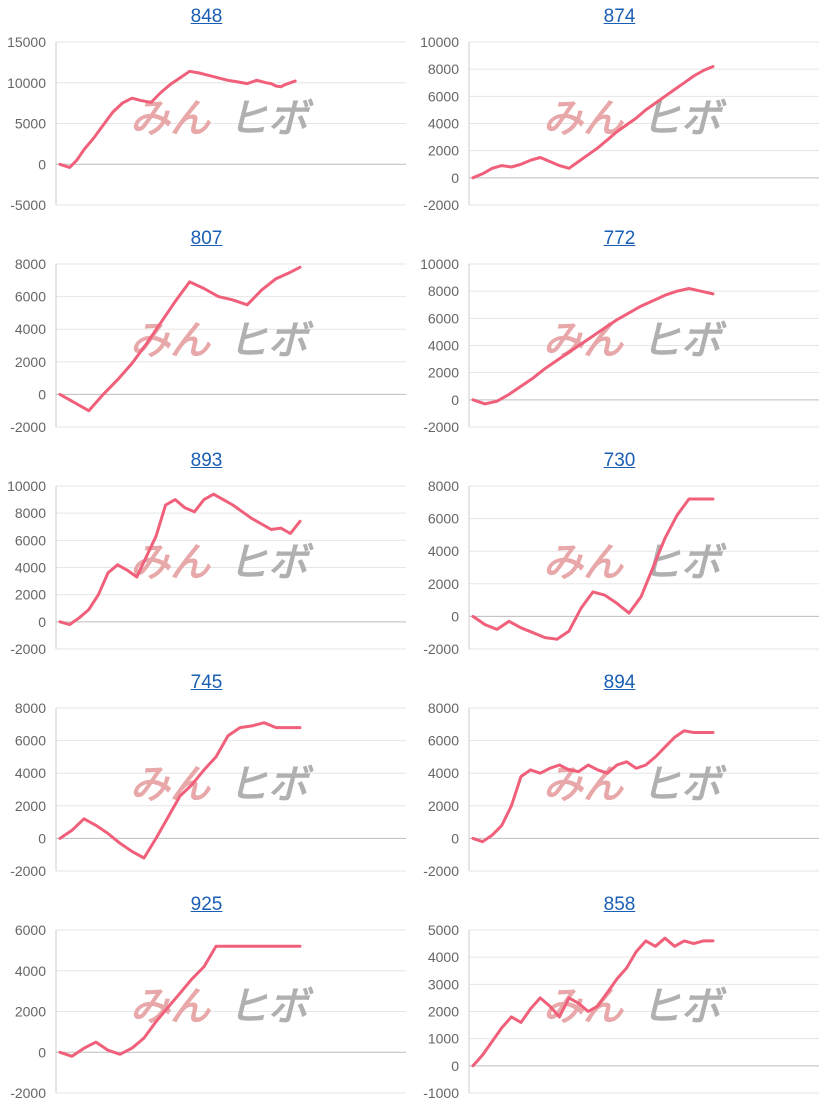  I want to click on chart-title-link: 745, so click(206, 682).